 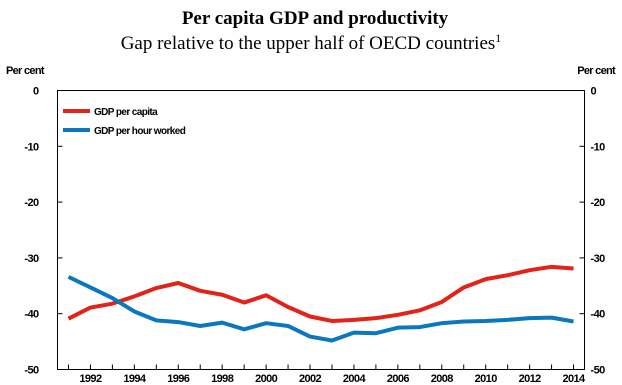 What do you see at coordinates (442, 379) in the screenshot?
I see `x-tick-label: 2008` at bounding box center [442, 379].